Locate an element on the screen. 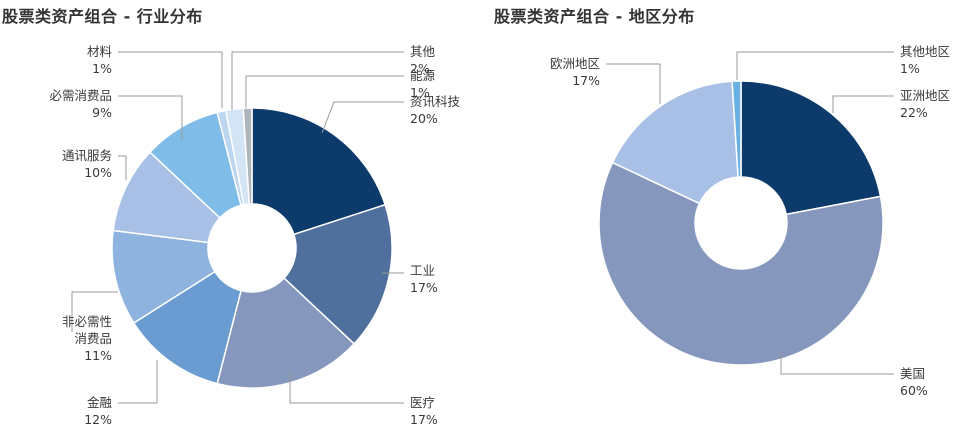  slice-label-1-3: 其他地区 is located at coordinates (925, 51).